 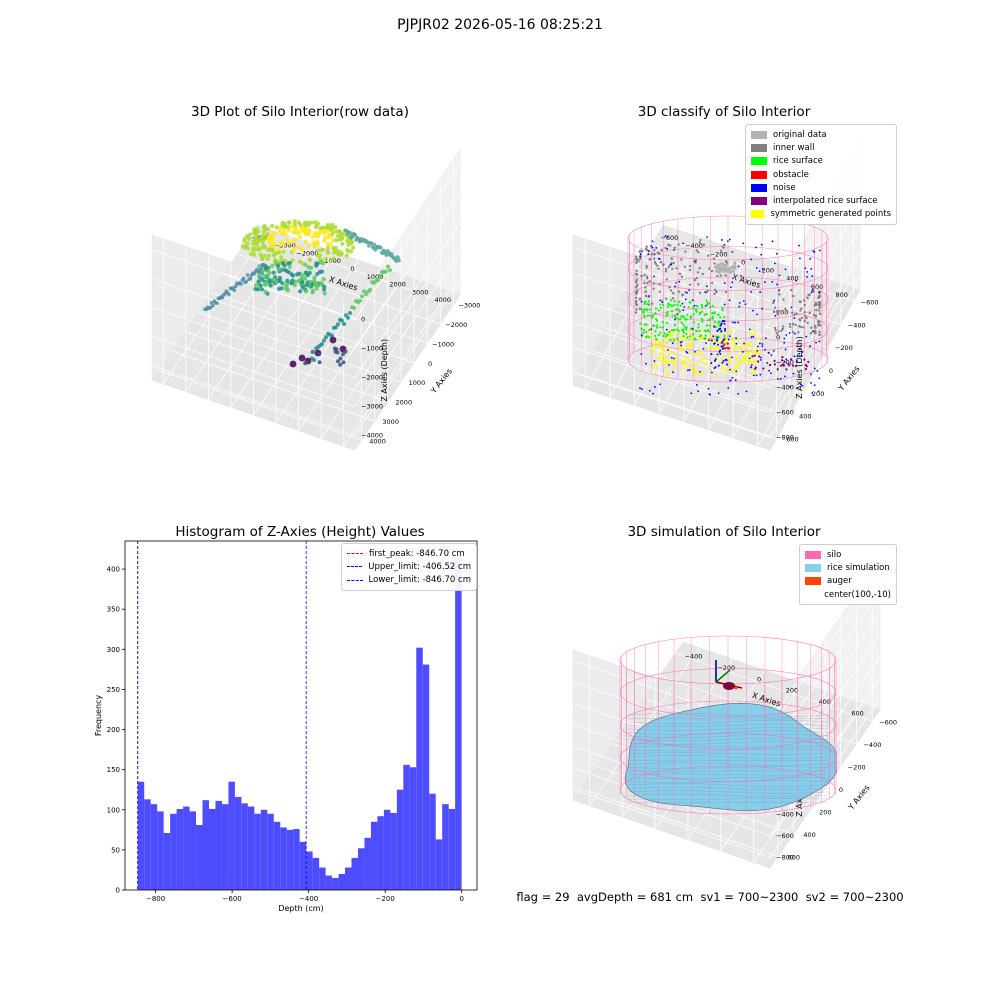 What do you see at coordinates (417, 383) in the screenshot?
I see `plot1-y-tick-label: 1000` at bounding box center [417, 383].